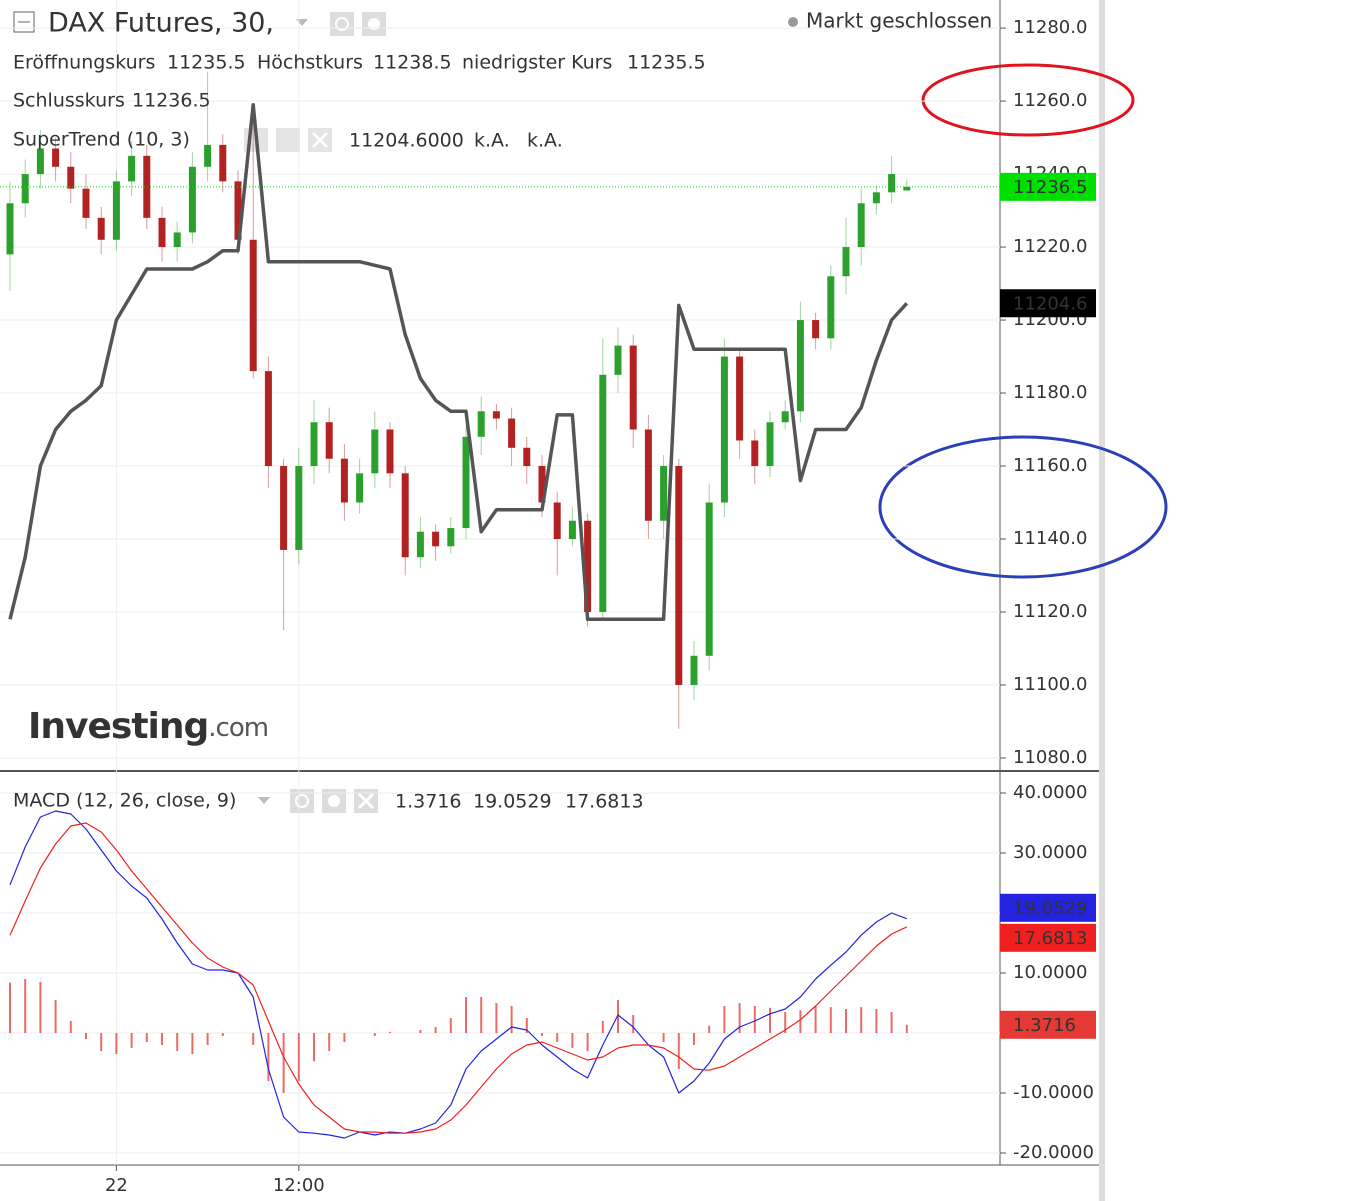 This screenshot has height=1201, width=1370. I want to click on y-tick-label: 11140.0, so click(1050, 538).